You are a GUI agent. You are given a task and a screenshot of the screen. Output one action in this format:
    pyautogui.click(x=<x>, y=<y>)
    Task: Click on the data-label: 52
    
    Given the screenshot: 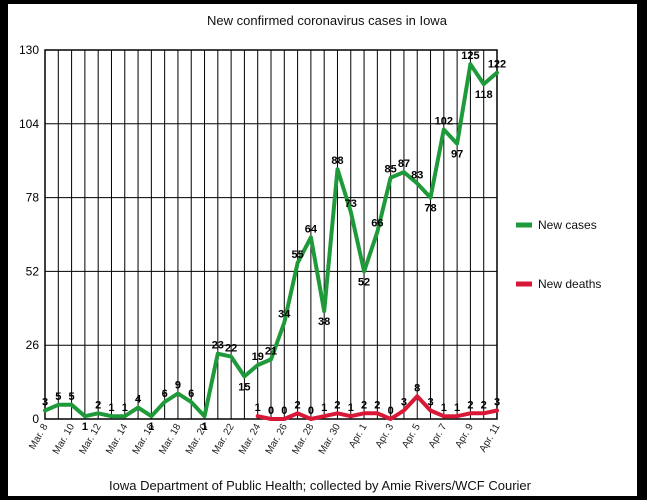 What is the action you would take?
    pyautogui.click(x=364, y=282)
    